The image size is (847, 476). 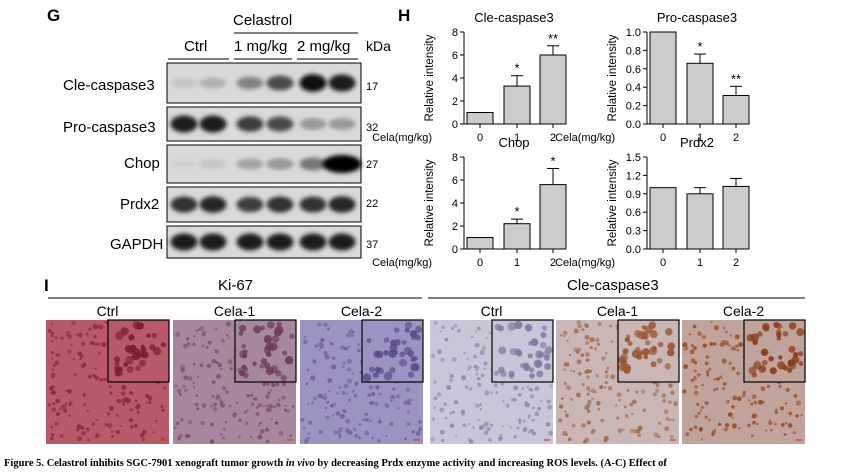 I want to click on y-axis-label: Relative intensity, so click(x=613, y=202).